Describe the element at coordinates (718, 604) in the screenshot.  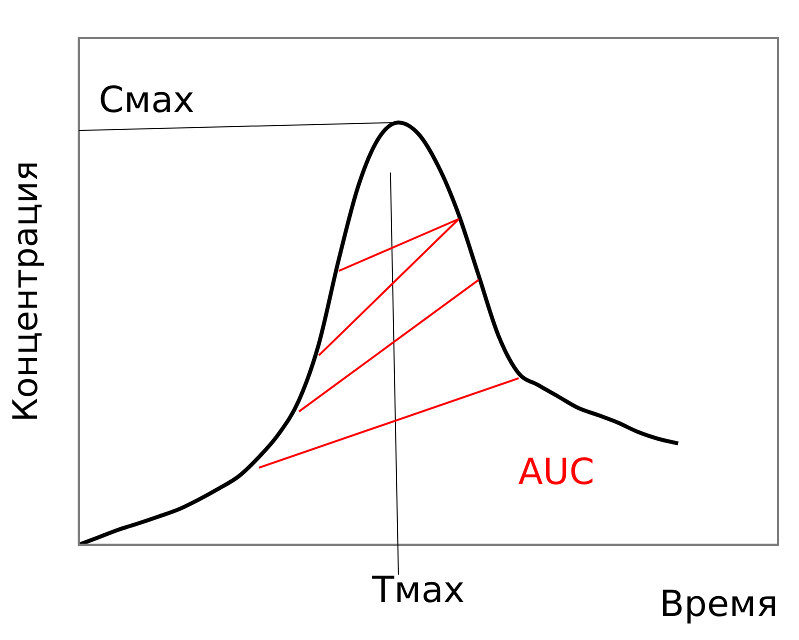
I see `x-axis-title: Время` at that location.